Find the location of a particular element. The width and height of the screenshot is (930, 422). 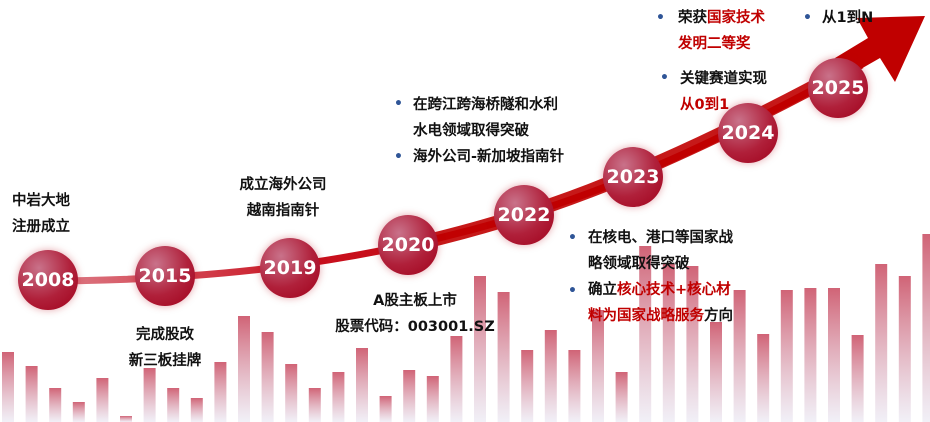

highlight-text: 国家技术 is located at coordinates (736, 18).